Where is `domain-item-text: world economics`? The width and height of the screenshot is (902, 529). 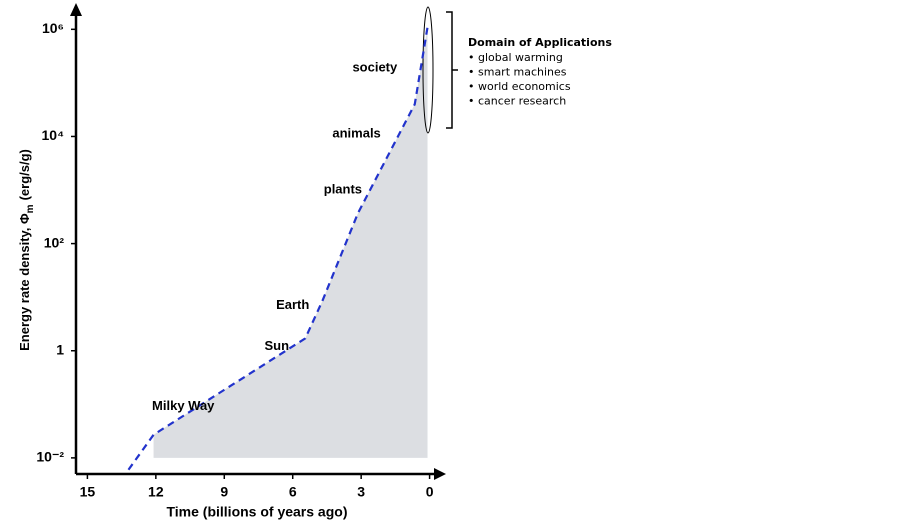 domain-item-text: world economics is located at coordinates (524, 86).